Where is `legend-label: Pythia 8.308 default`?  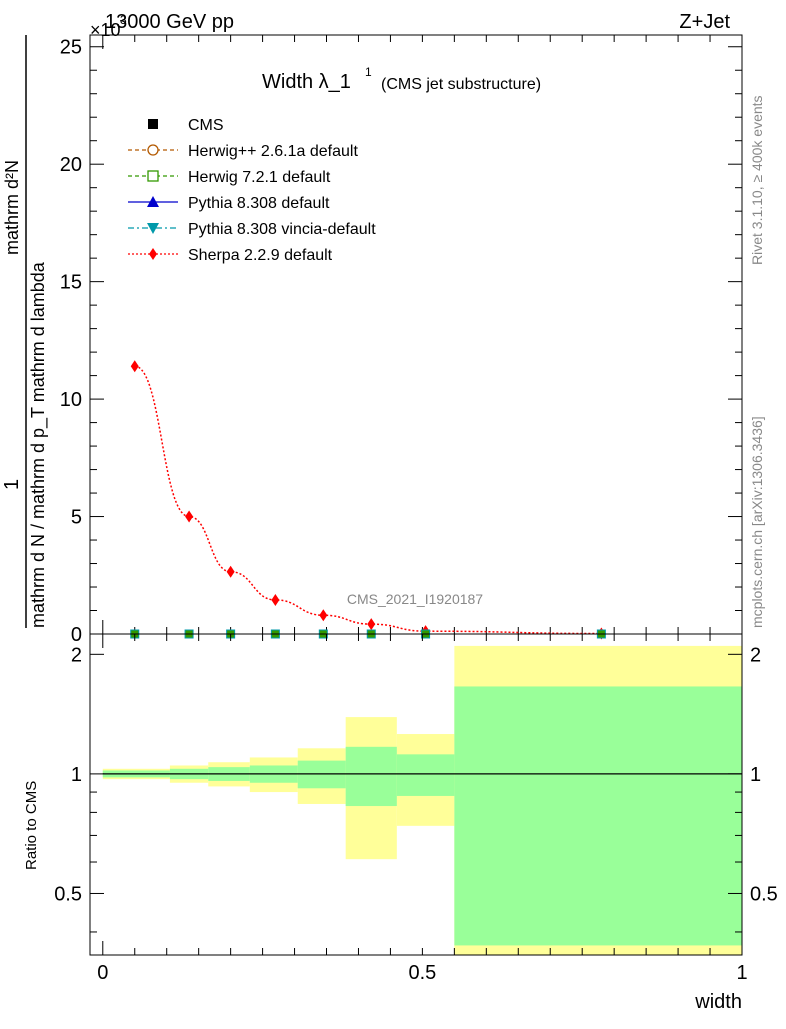 legend-label: Pythia 8.308 default is located at coordinates (259, 203).